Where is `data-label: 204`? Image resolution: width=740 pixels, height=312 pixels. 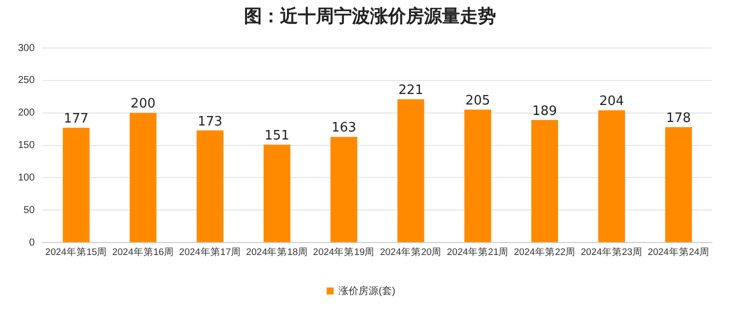
data-label: 204 is located at coordinates (611, 102).